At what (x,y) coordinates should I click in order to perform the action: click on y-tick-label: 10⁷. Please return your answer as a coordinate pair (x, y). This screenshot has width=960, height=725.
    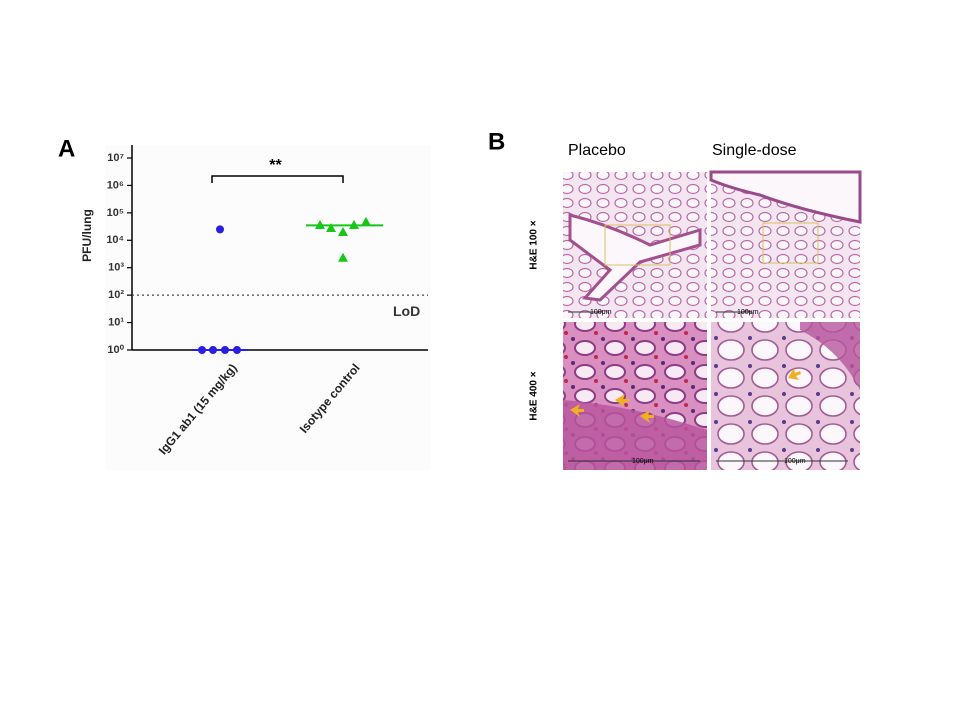
    Looking at the image, I should click on (115, 158).